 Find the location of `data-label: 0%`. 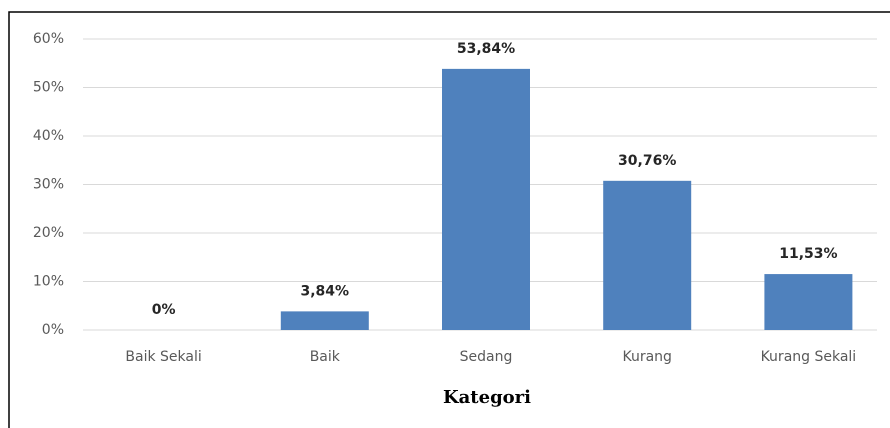

data-label: 0% is located at coordinates (164, 310).